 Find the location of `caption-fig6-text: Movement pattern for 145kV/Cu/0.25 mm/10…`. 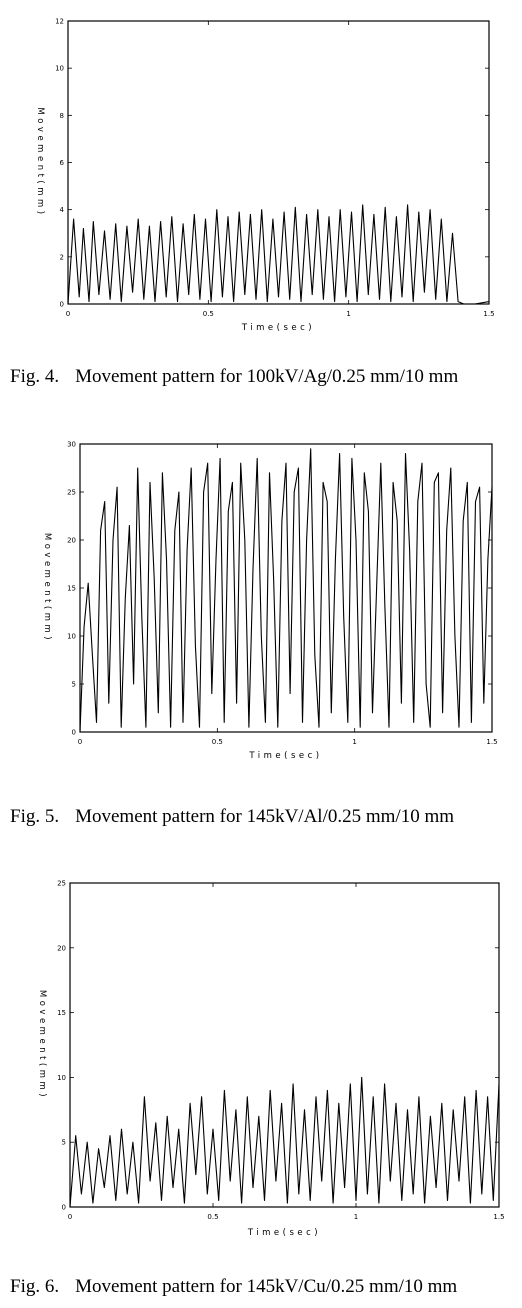

caption-fig6-text: Movement pattern for 145kV/Cu/0.25 mm/10… is located at coordinates (266, 1286).